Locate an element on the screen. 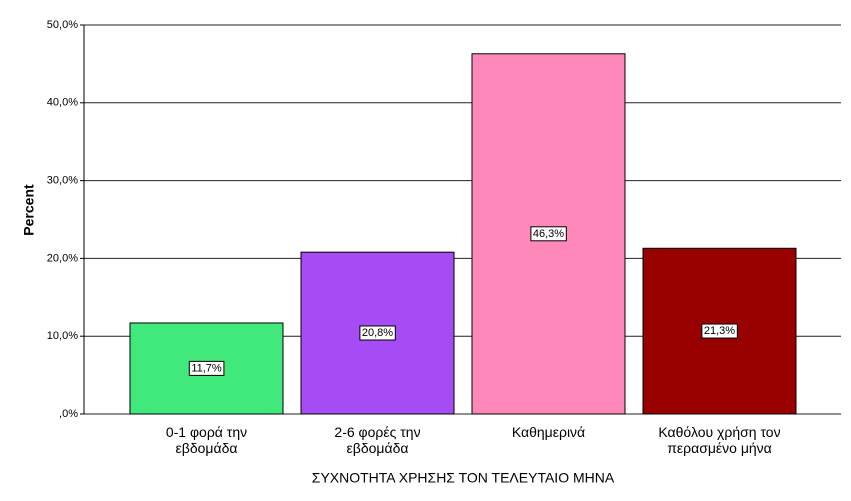 Image resolution: width=851 pixels, height=501 pixels. x-axis-label: ΣΥΧΝΟΤΗΤΑ ΧΡΗΣΗΣ ΤΟΝ ΤΕΛΕΥΤΑΙΟ ΜΗΝΑ is located at coordinates (463, 478).